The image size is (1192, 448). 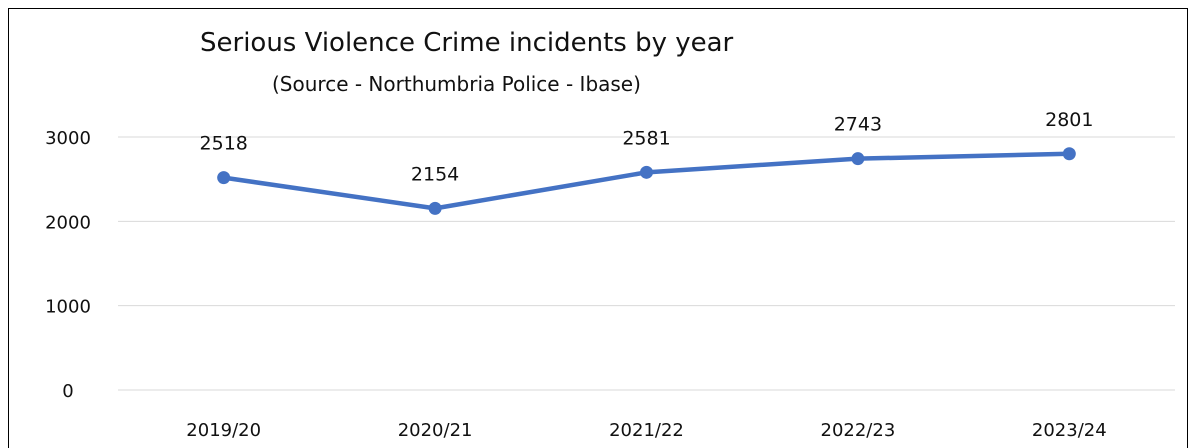 I want to click on x-tick-label: 2021/22, so click(x=646, y=430).